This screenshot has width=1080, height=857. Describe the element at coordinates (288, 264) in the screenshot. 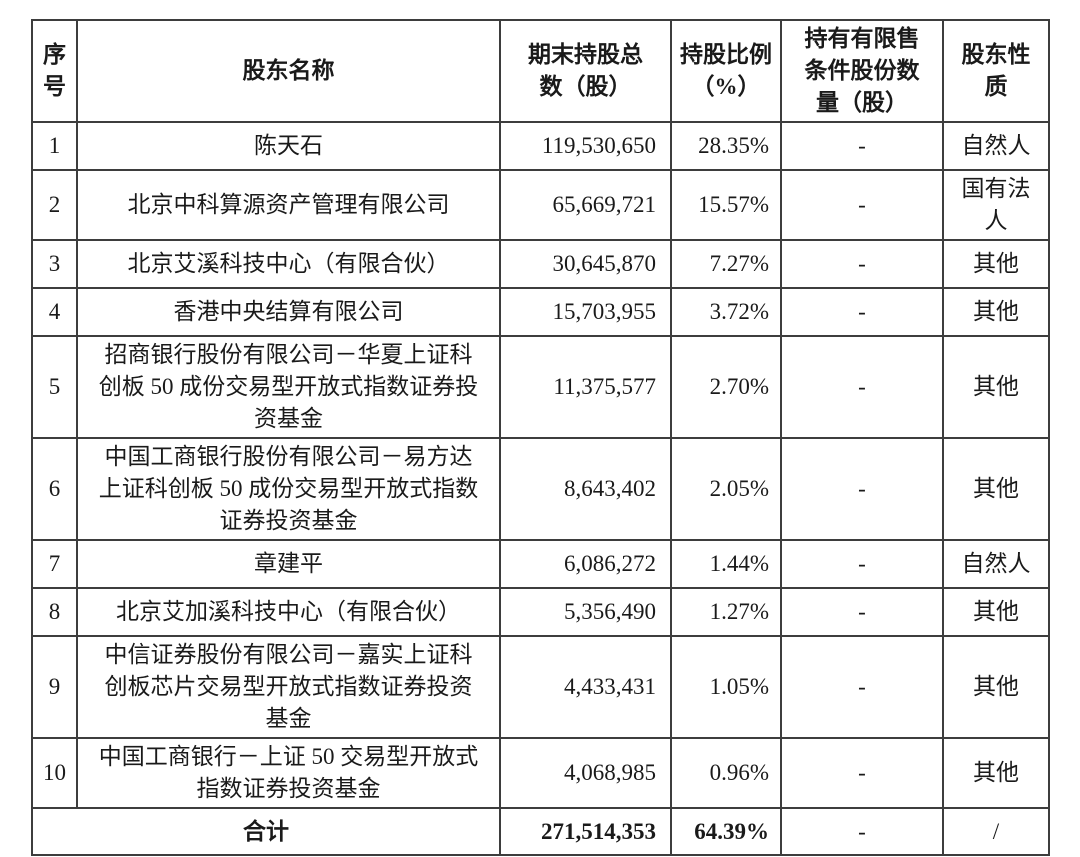

I see `cell-name: 北京艾溪科技中心（有限合伙）` at that location.